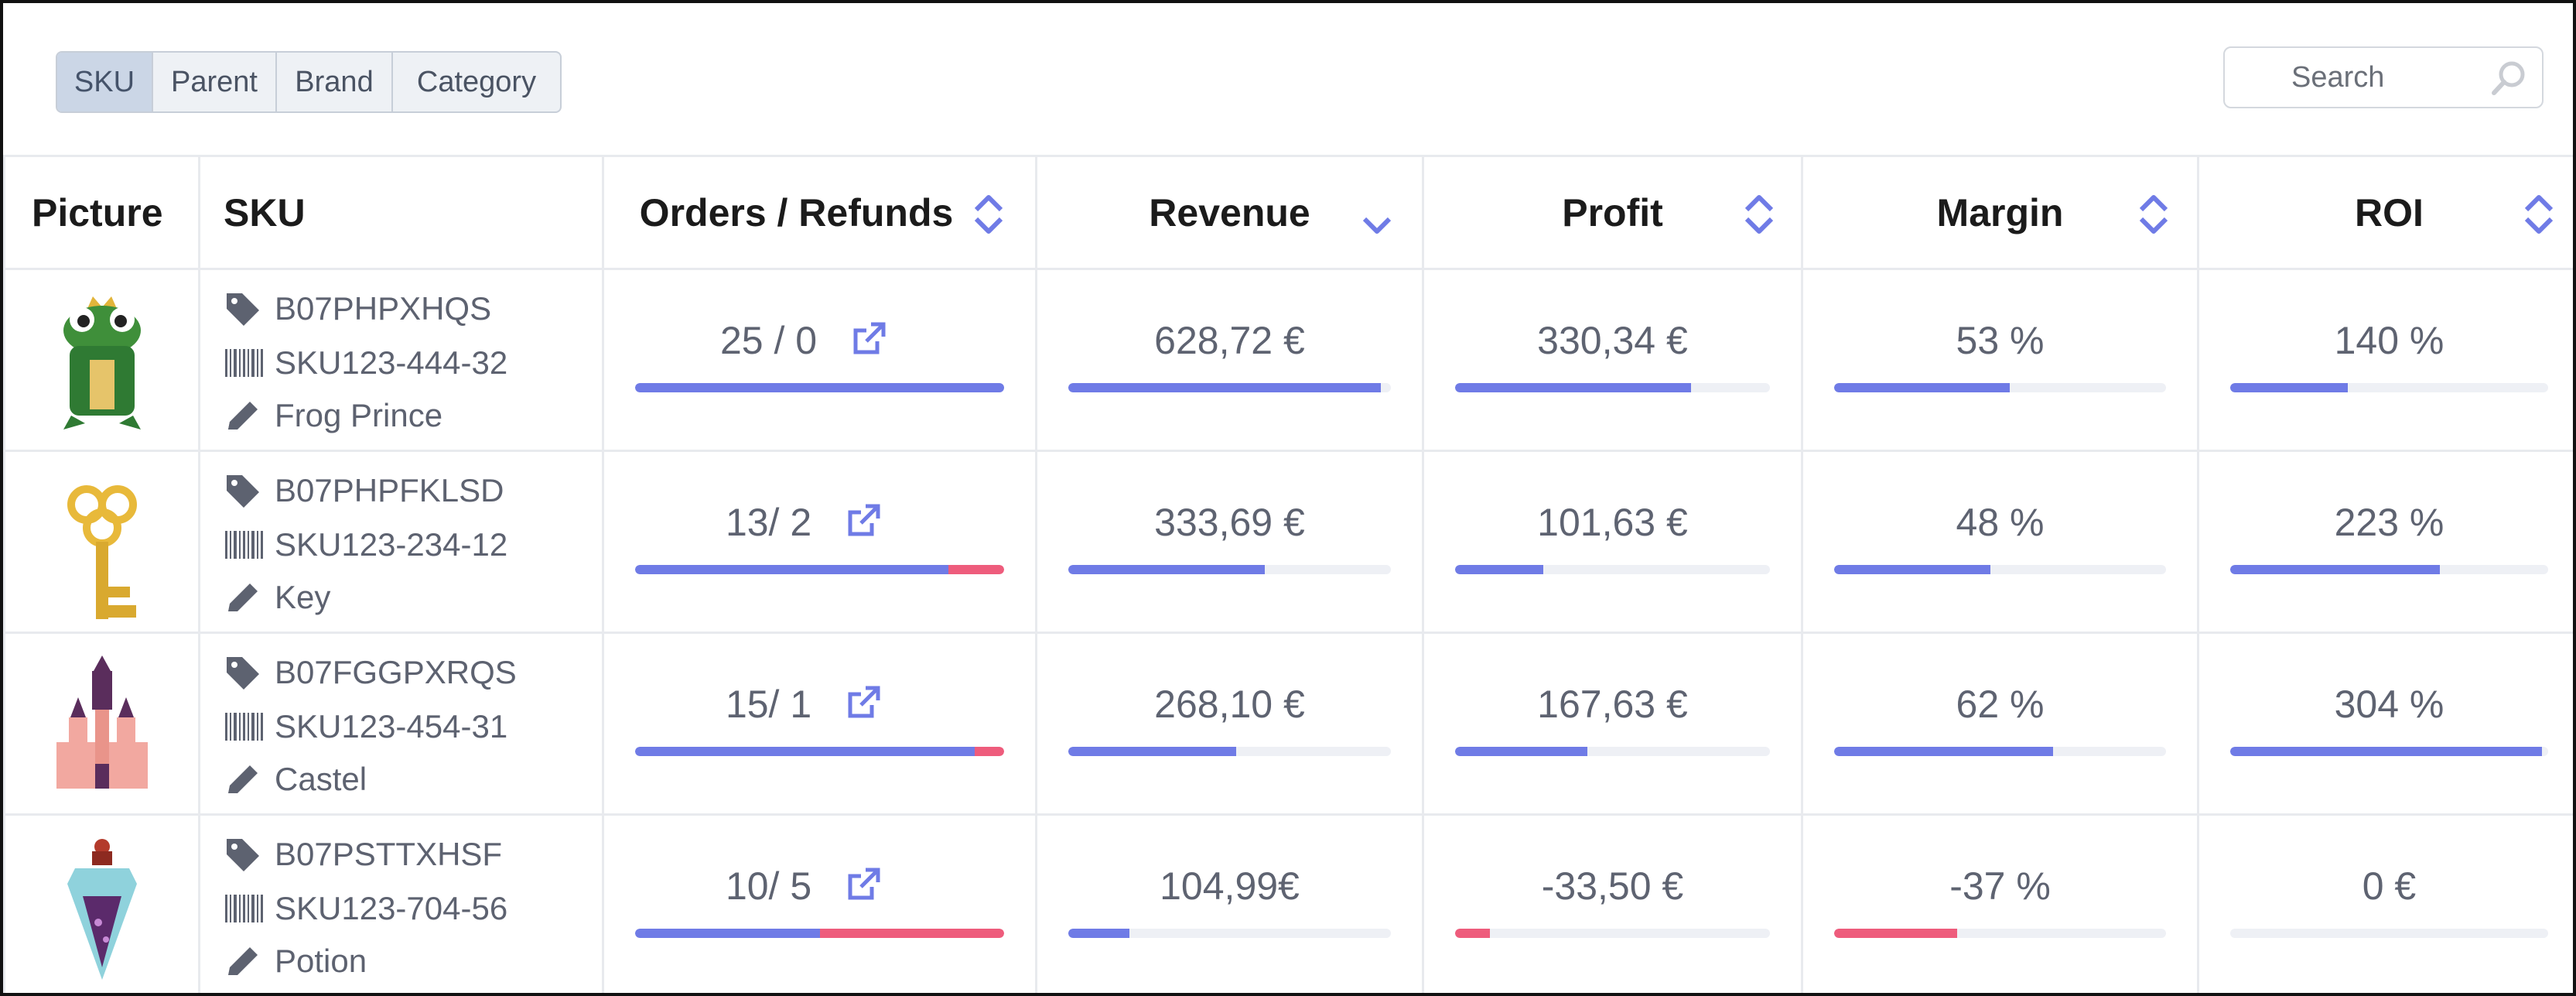  What do you see at coordinates (2000, 886) in the screenshot?
I see `margin-value: -37 %` at bounding box center [2000, 886].